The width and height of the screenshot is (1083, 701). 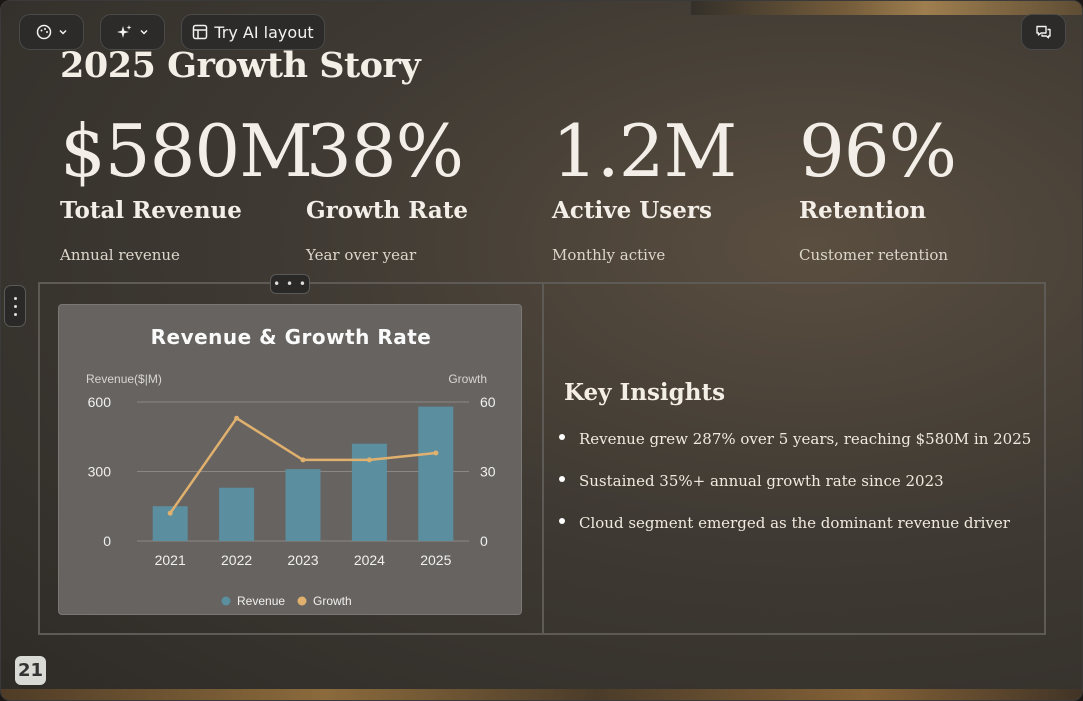 What do you see at coordinates (541, 694) in the screenshot?
I see `background-light-bottom` at bounding box center [541, 694].